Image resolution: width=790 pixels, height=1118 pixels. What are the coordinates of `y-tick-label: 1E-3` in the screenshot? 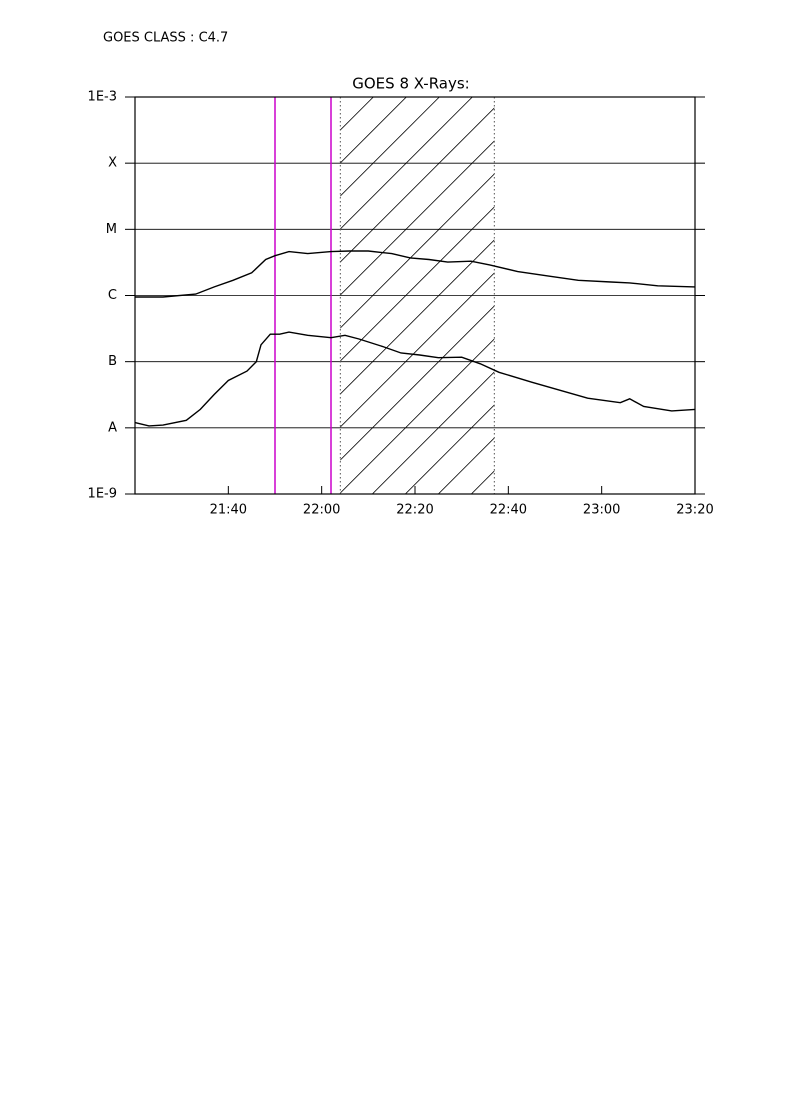 It's located at (102, 97).